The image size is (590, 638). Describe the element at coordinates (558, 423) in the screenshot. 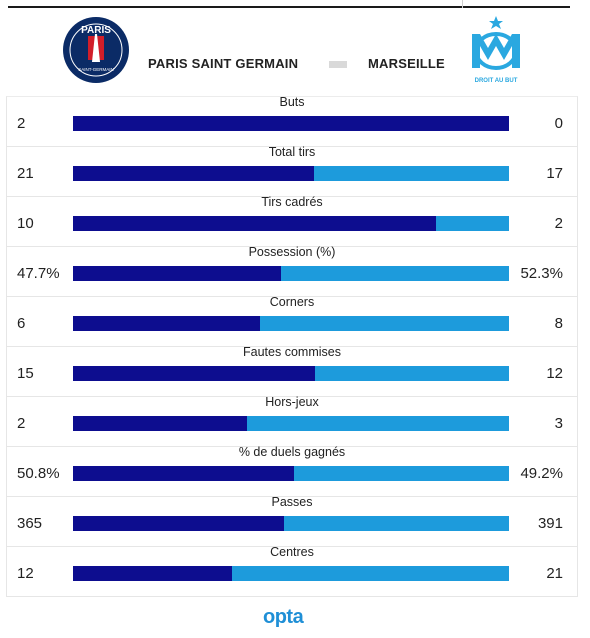

I see `away-value: 3` at that location.